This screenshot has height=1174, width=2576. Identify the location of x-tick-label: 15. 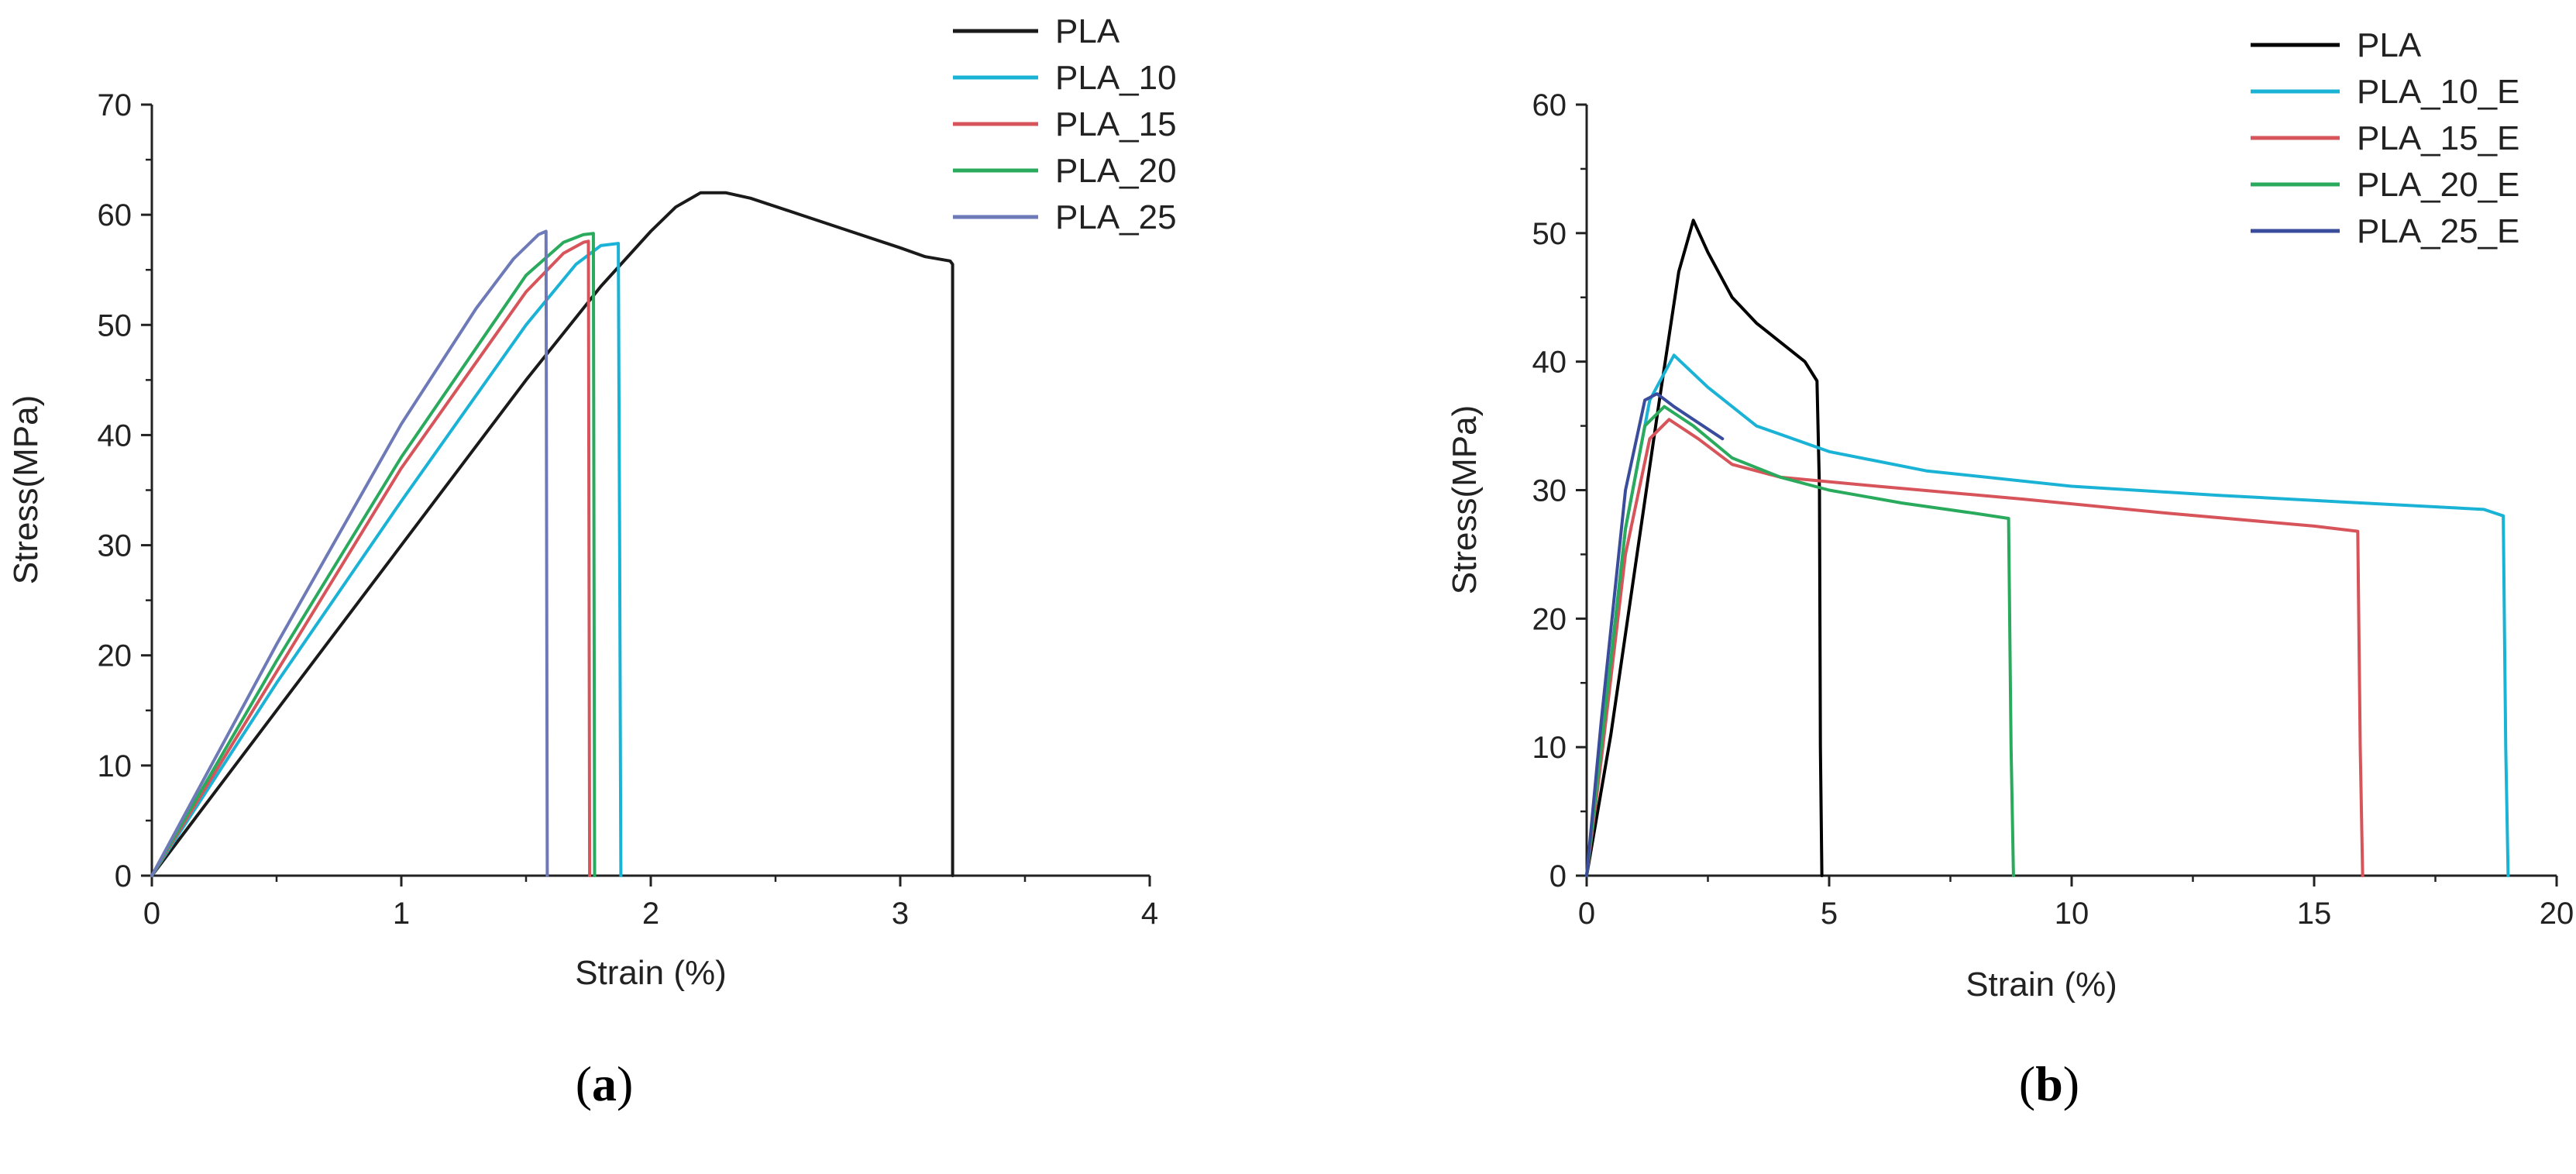
(2314, 914).